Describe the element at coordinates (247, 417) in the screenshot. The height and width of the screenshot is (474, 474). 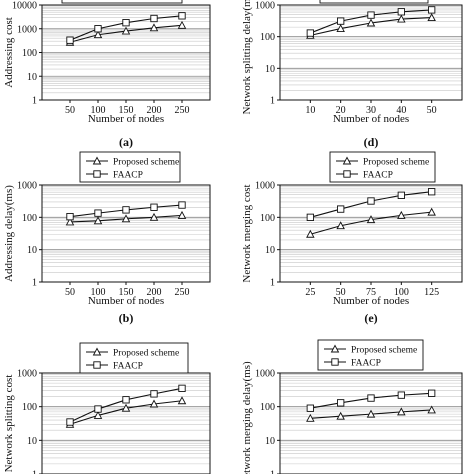
I see `y-axis-label: Network merging delay(ms)` at that location.